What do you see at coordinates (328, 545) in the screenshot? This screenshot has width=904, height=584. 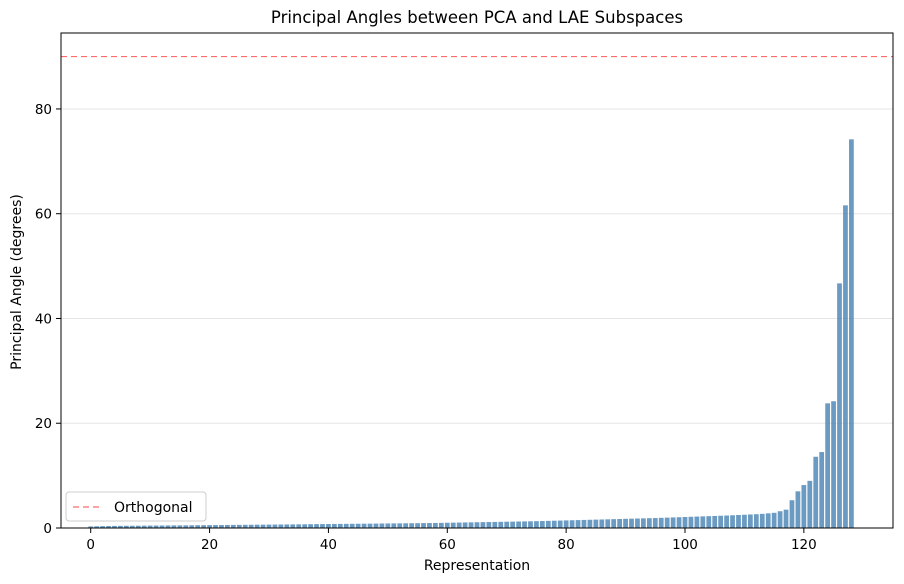 I see `x-tick-label: 40` at bounding box center [328, 545].